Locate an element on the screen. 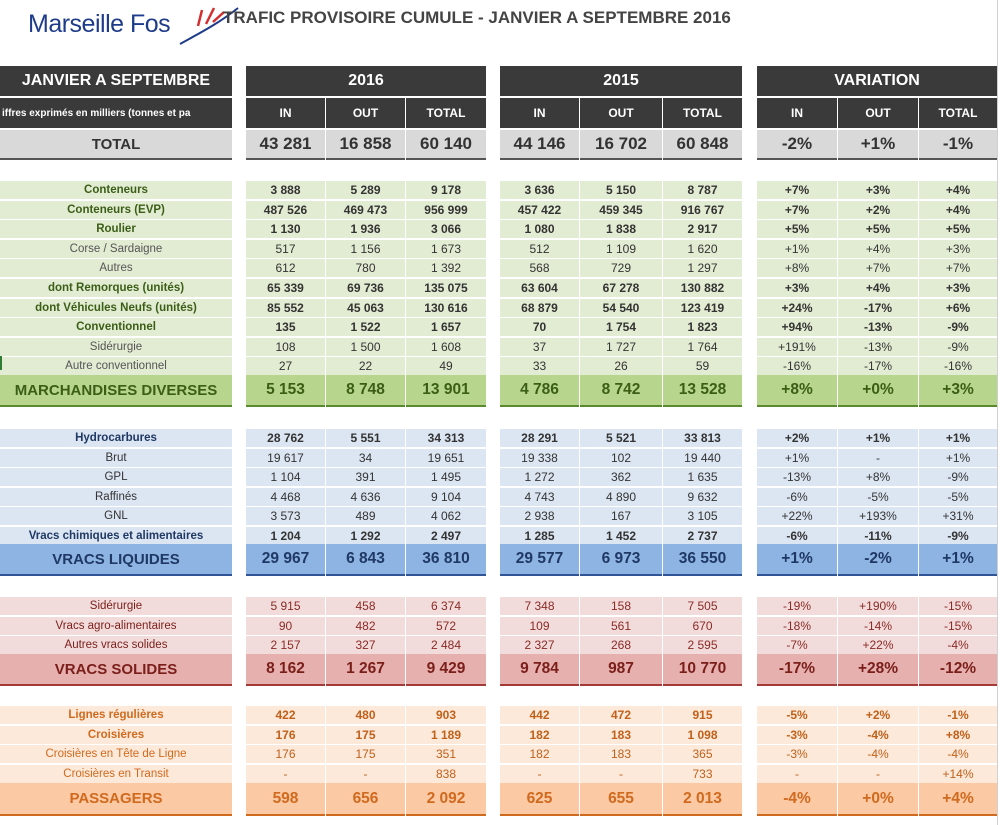 Image resolution: width=1000 pixels, height=825 pixels. row-value: 7 505 is located at coordinates (702, 606).